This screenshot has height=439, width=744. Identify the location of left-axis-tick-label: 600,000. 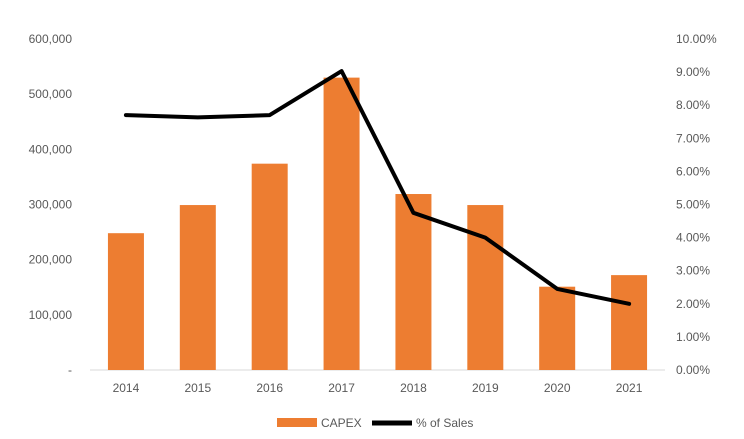
(51, 39).